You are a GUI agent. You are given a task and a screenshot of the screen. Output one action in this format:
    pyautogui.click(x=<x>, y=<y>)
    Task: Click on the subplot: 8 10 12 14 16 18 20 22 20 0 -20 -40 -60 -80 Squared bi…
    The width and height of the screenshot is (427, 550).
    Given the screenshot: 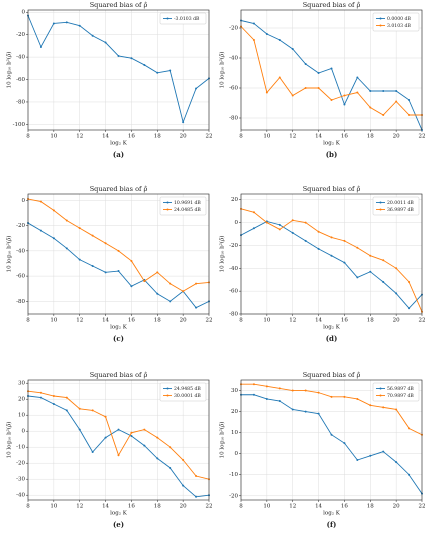 What is the action you would take?
    pyautogui.click(x=322, y=263)
    